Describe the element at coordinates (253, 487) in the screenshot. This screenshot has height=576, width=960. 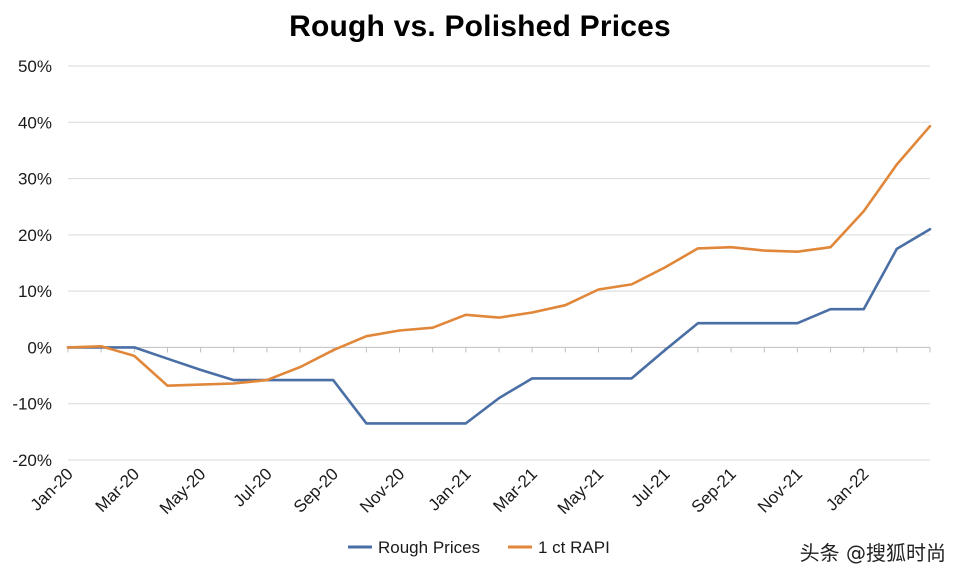
I see `x-tick-label: Jul-20` at that location.